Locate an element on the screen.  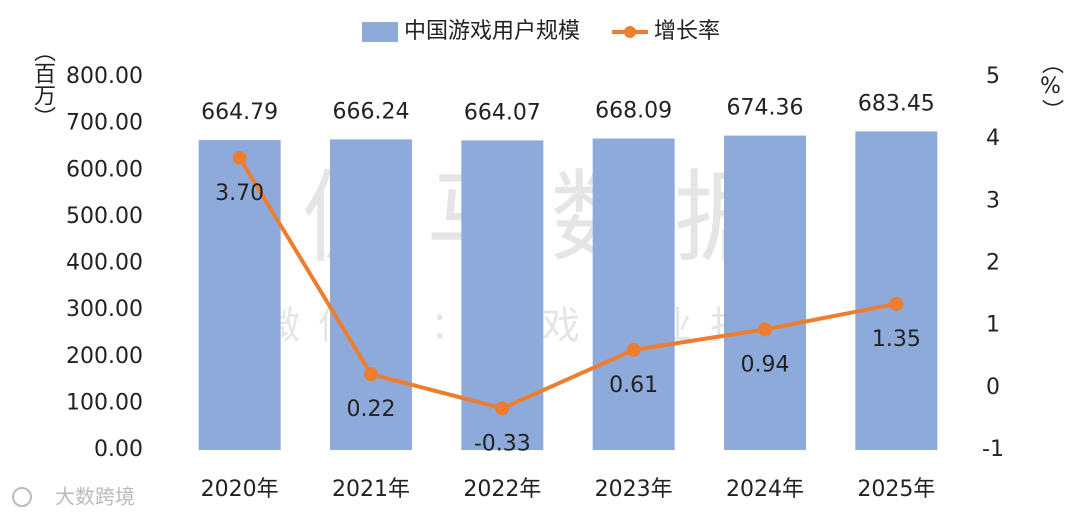
y-axis-label: （百万） is located at coordinates (43, 84).